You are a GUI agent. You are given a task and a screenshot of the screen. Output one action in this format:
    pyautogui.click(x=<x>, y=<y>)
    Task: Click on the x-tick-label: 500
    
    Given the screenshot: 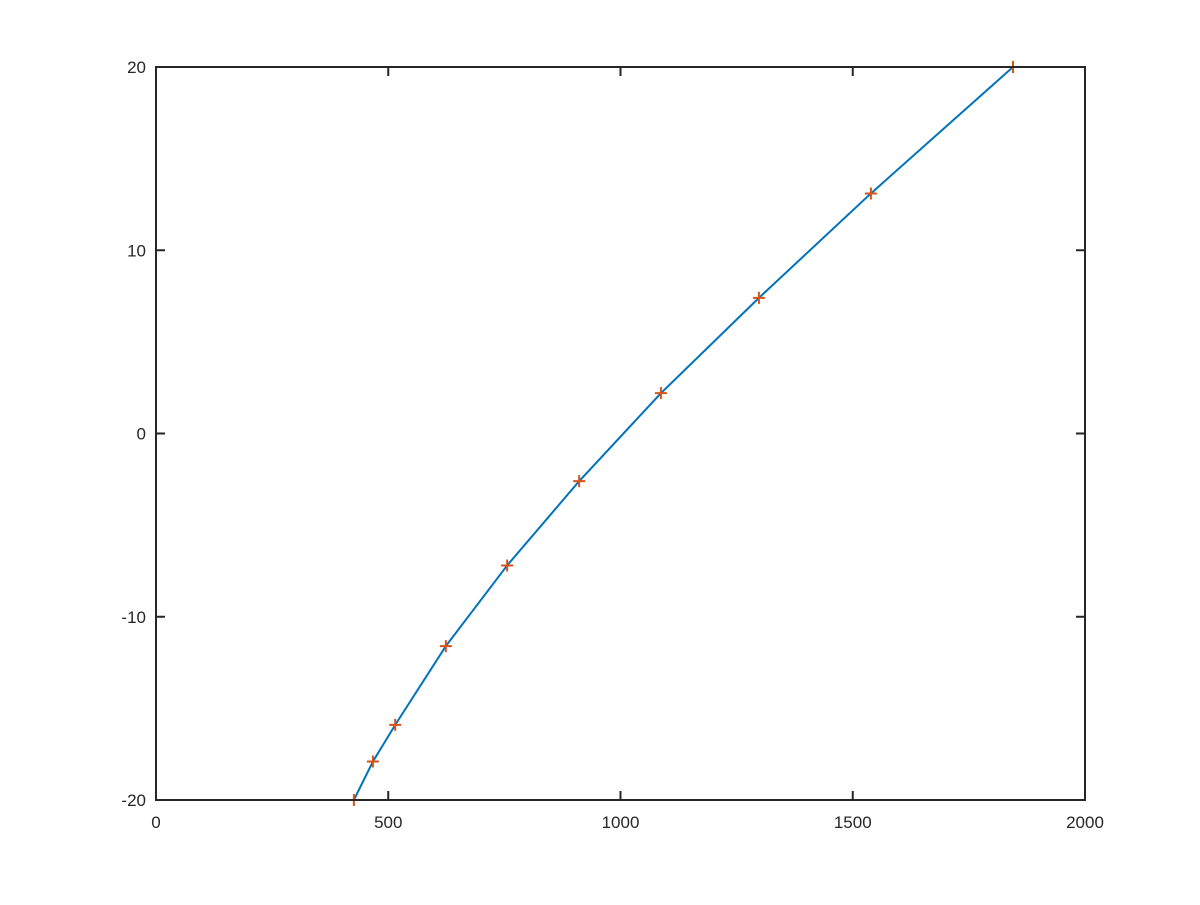 What is the action you would take?
    pyautogui.click(x=388, y=822)
    